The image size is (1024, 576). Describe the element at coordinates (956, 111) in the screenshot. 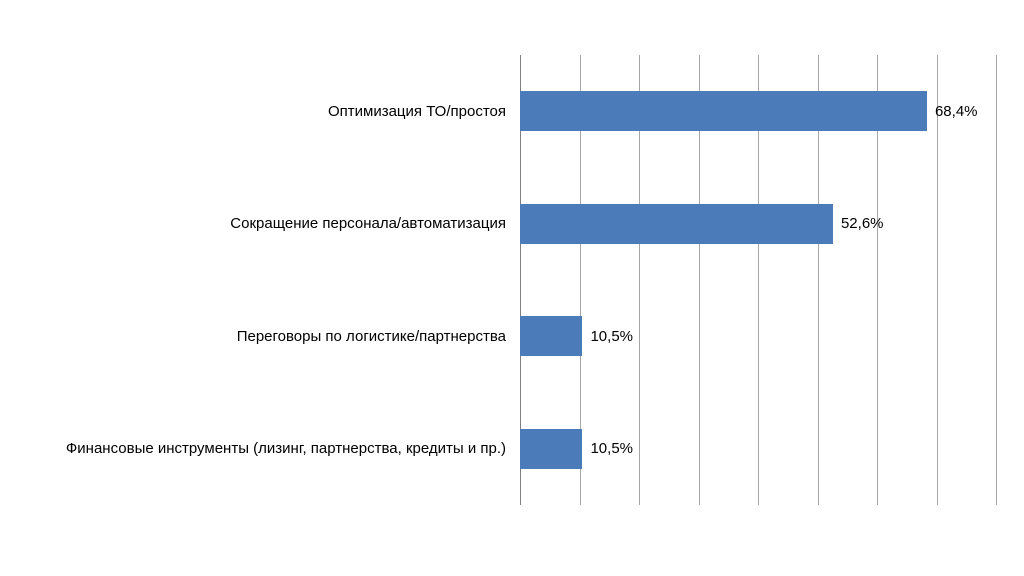

I see `value-label: 68,4%` at that location.